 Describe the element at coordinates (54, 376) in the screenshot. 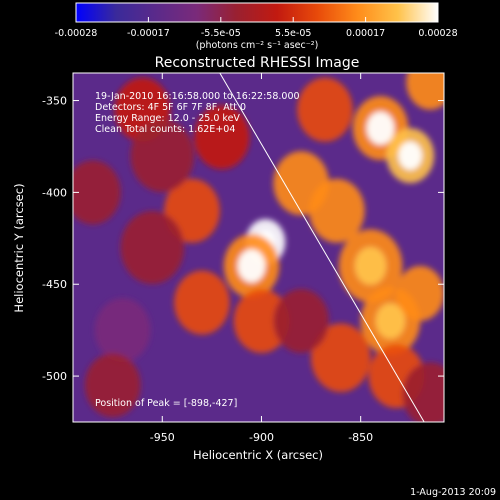

I see `y-tick-label: -500` at that location.